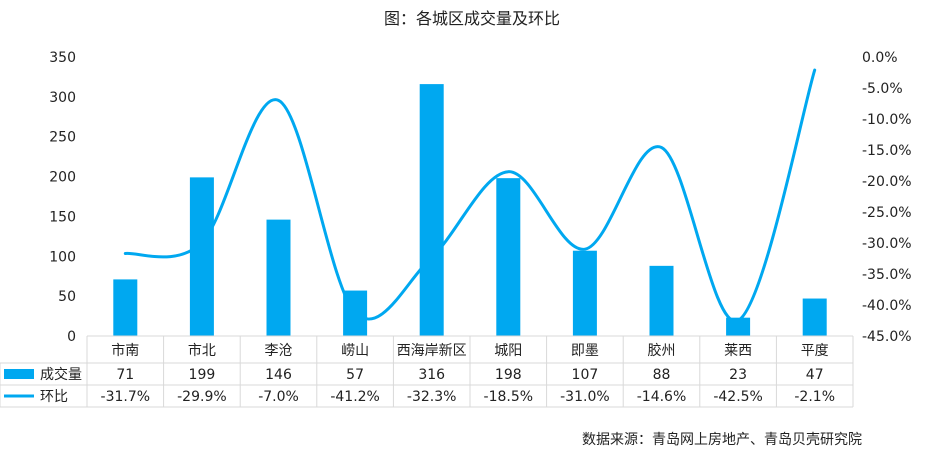 The image size is (944, 470). I want to click on y2-tick-label: -45.0%, so click(887, 337).